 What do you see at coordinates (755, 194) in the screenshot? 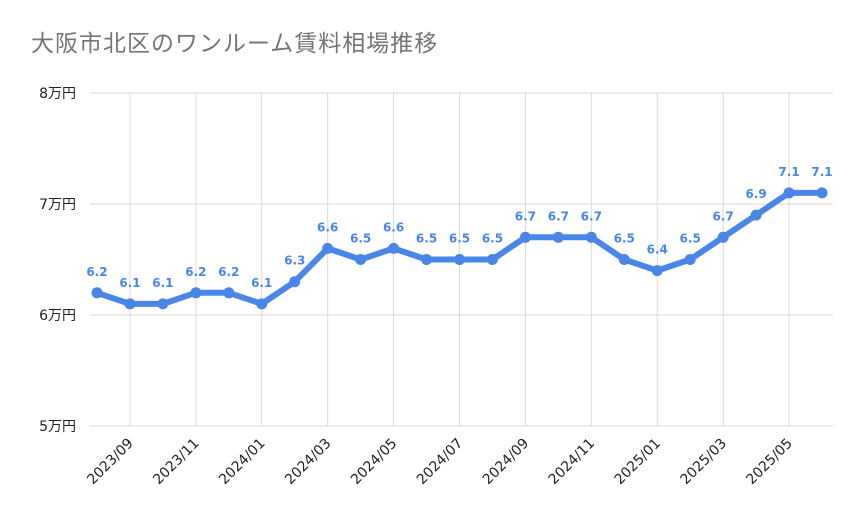
I see `data-label: 6.9` at bounding box center [755, 194].